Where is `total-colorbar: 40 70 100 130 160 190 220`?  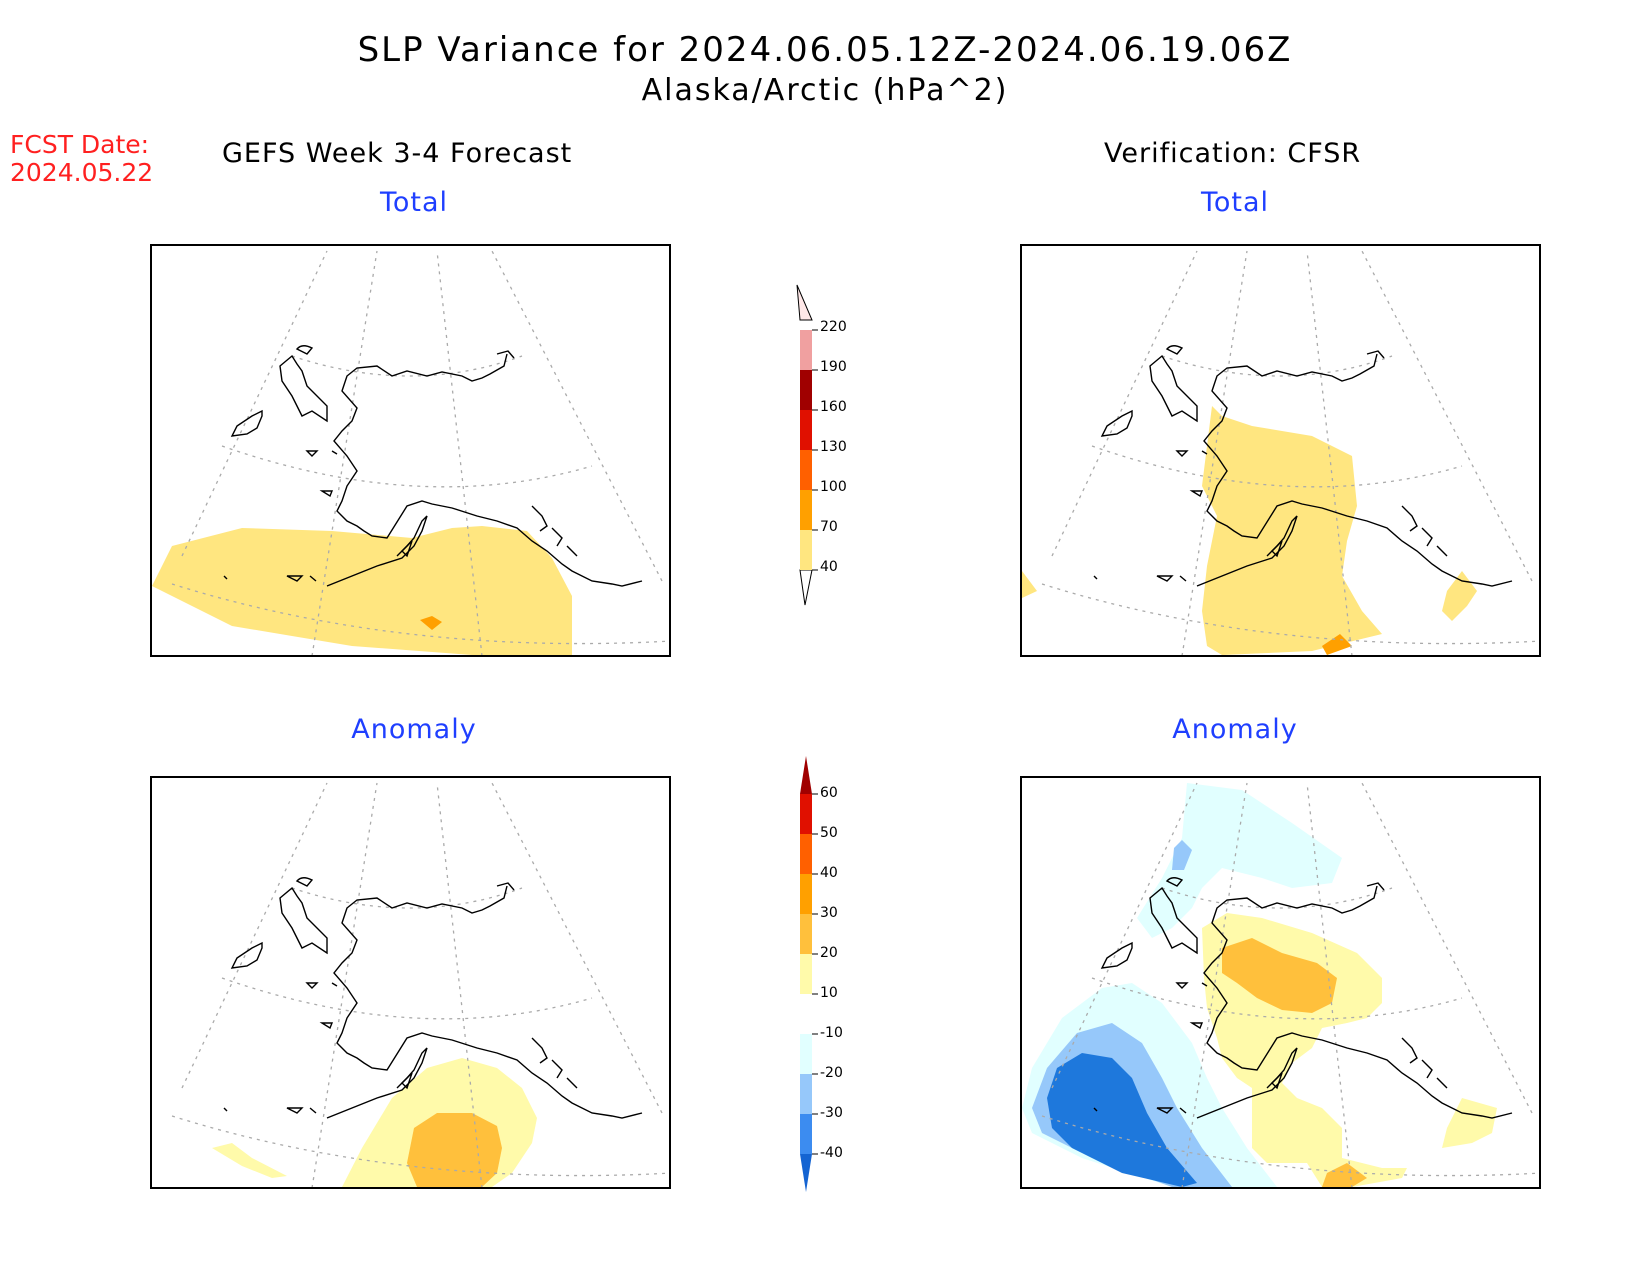
total-colorbar: 40 70 100 130 160 190 220 is located at coordinates (840, 445).